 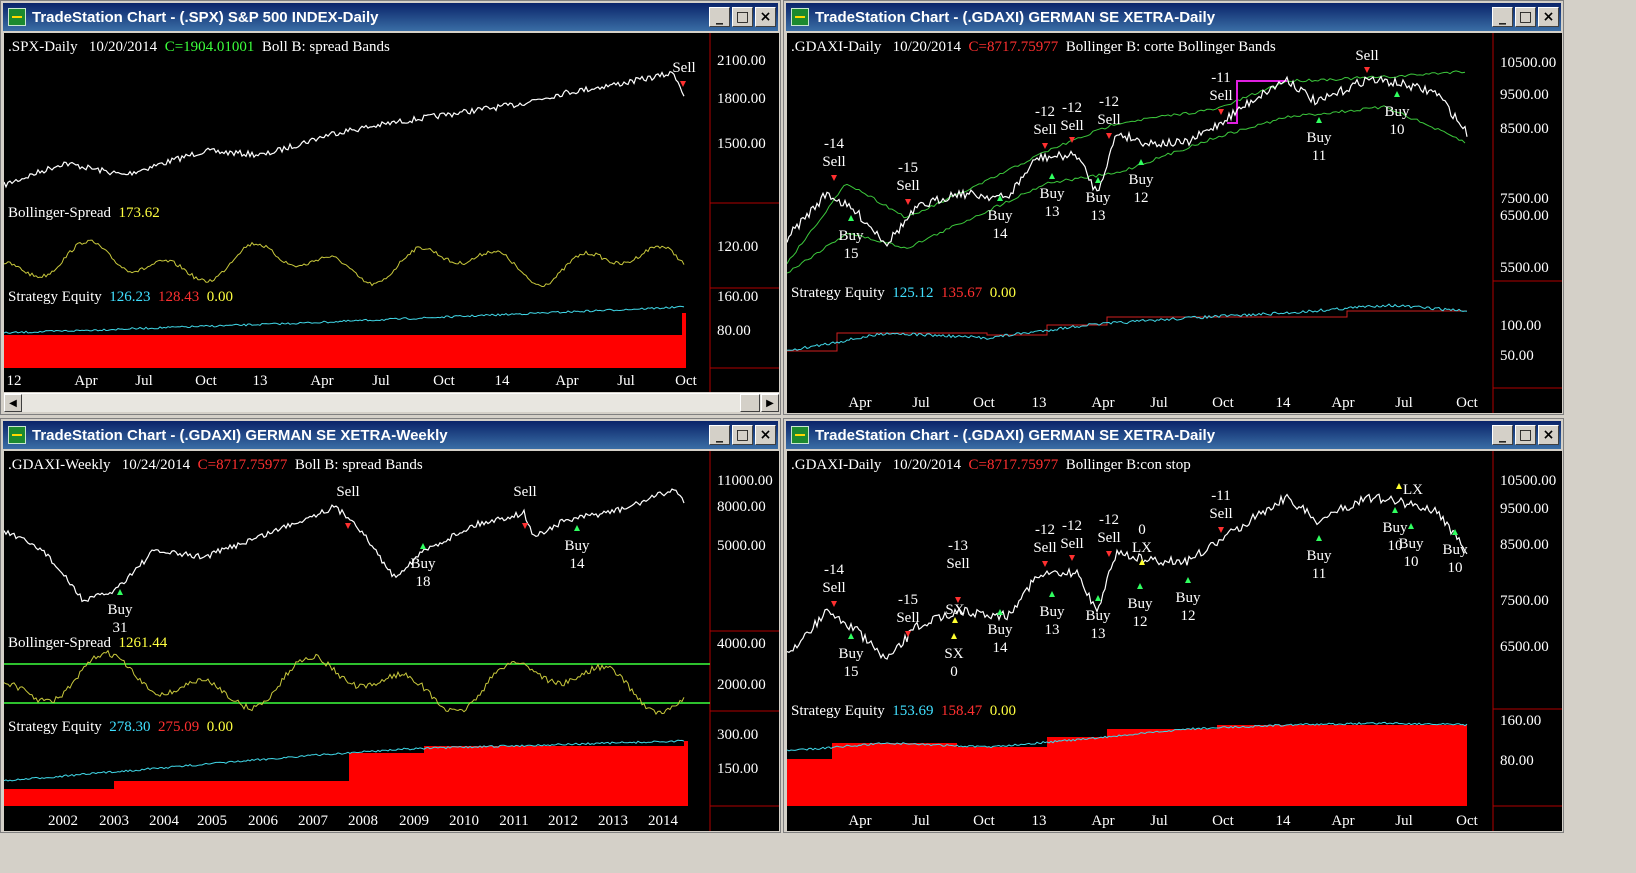 What do you see at coordinates (750, 403) in the screenshot?
I see `scroll-thumb` at bounding box center [750, 403].